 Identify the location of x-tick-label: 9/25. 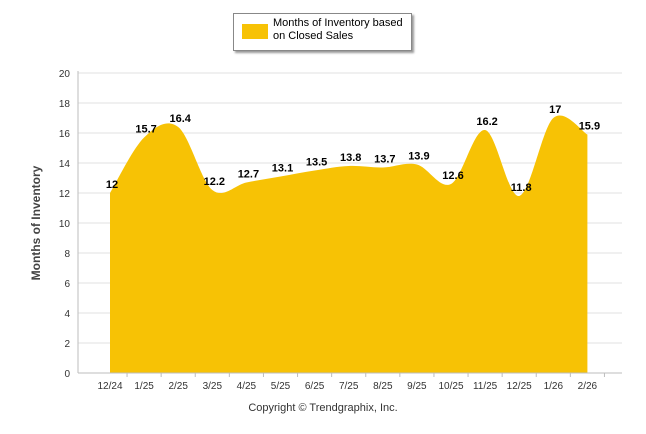
(417, 386).